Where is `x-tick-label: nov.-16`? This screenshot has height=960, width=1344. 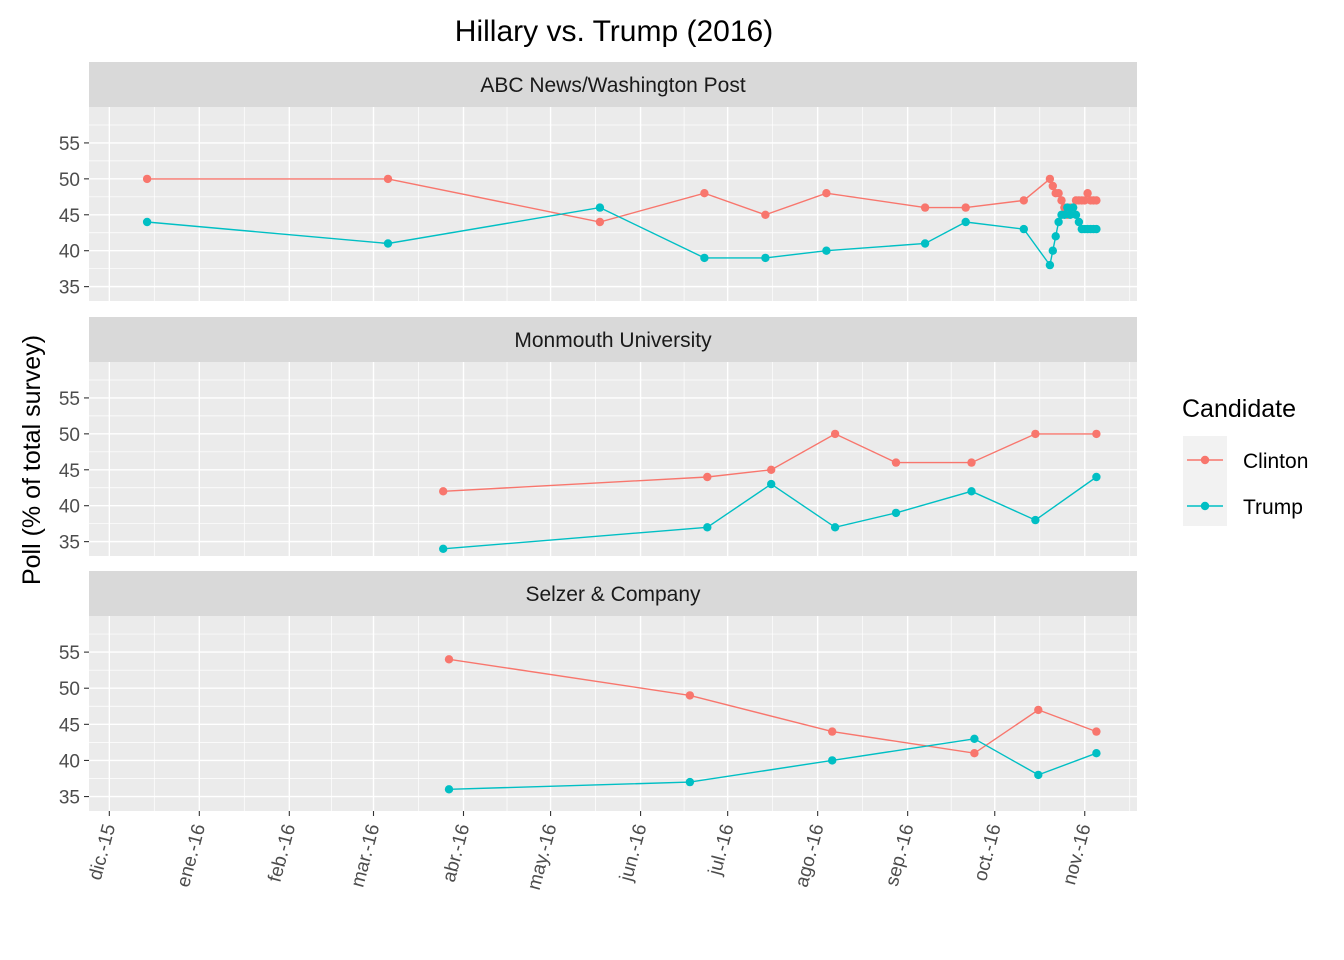 x-tick-label: nov.-16 is located at coordinates (1077, 854).